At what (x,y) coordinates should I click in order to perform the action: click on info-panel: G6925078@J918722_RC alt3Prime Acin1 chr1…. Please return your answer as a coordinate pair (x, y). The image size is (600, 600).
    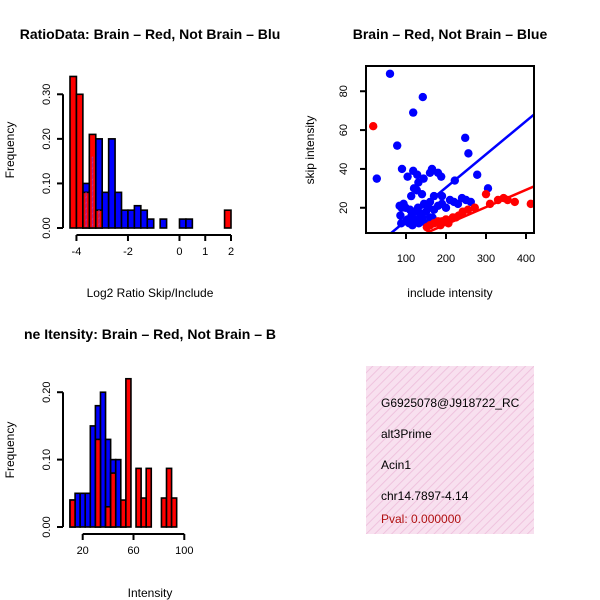
    Looking at the image, I should click on (450, 450).